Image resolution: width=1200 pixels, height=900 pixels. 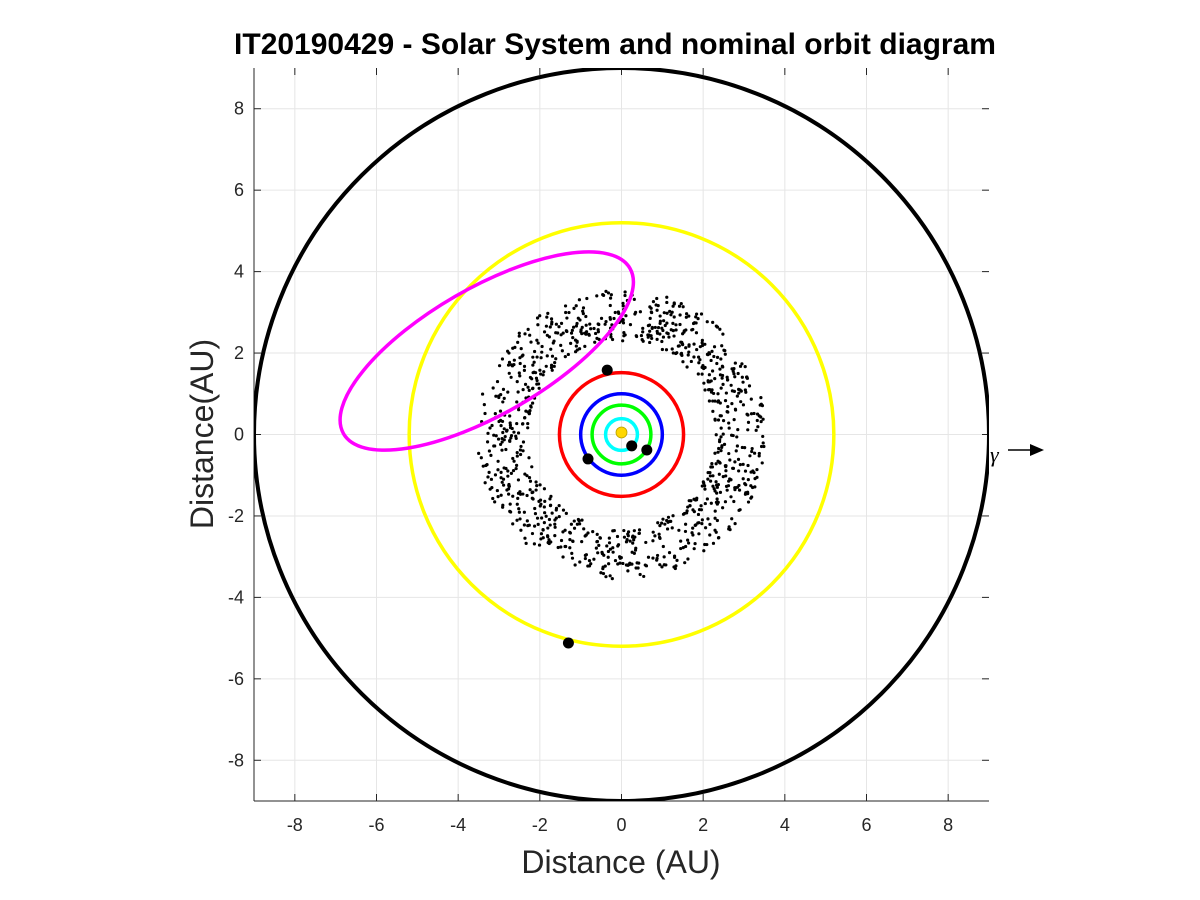 I want to click on planet-marker, so click(x=632, y=446).